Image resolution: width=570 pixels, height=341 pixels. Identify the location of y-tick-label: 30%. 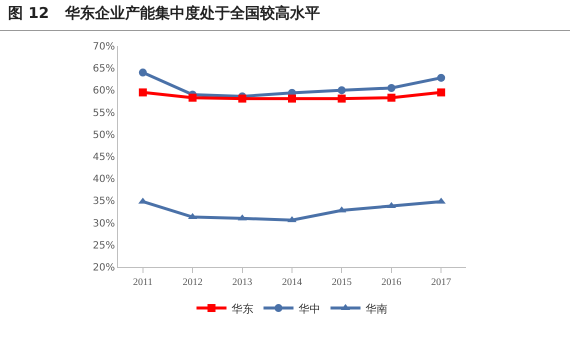
(103, 224).